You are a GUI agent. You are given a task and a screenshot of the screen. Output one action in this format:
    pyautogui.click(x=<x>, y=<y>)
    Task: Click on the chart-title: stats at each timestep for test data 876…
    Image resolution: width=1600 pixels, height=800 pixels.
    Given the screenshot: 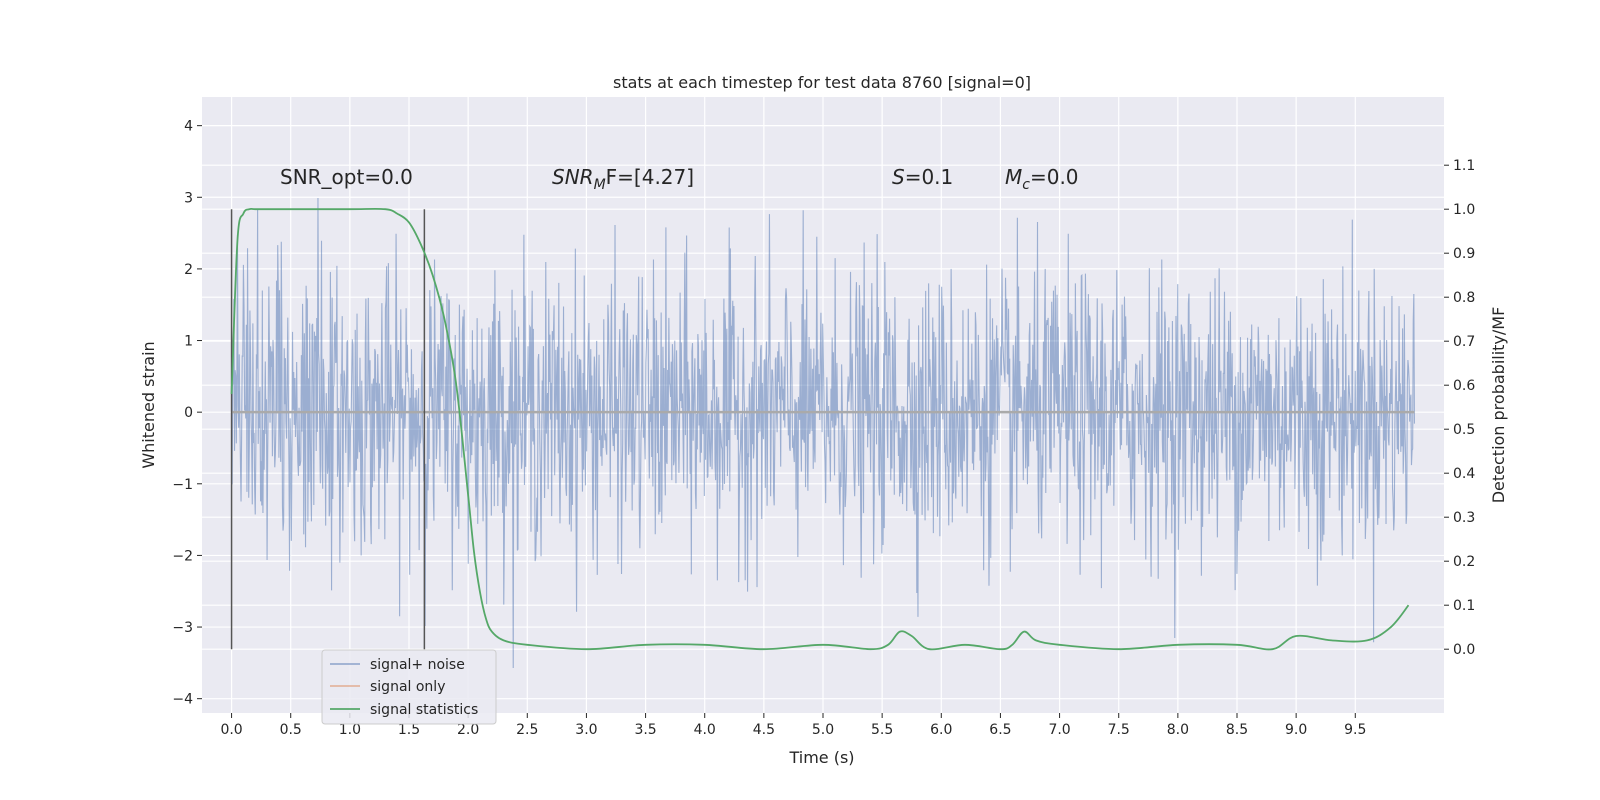 What is the action you would take?
    pyautogui.click(x=822, y=82)
    